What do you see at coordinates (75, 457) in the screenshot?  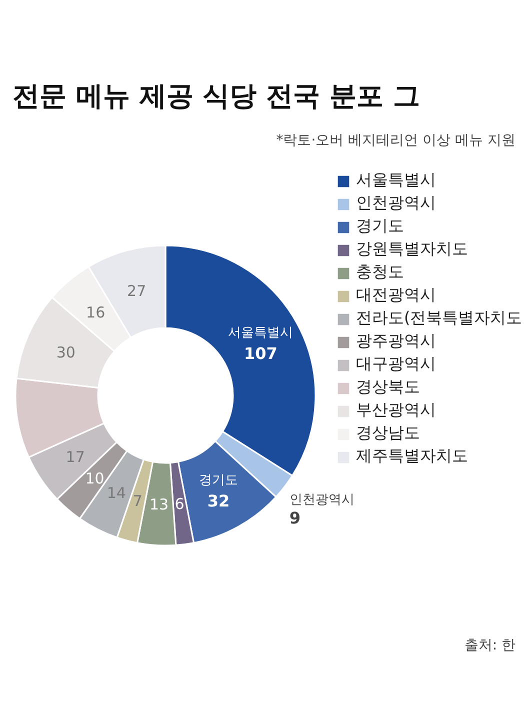 I see `data-label: 17` at bounding box center [75, 457].